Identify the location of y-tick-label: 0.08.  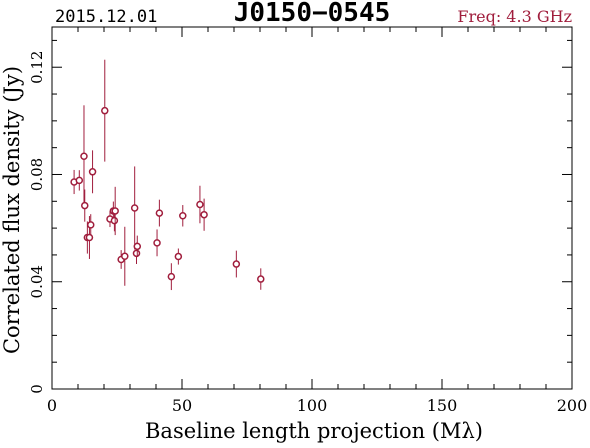
(37, 174).